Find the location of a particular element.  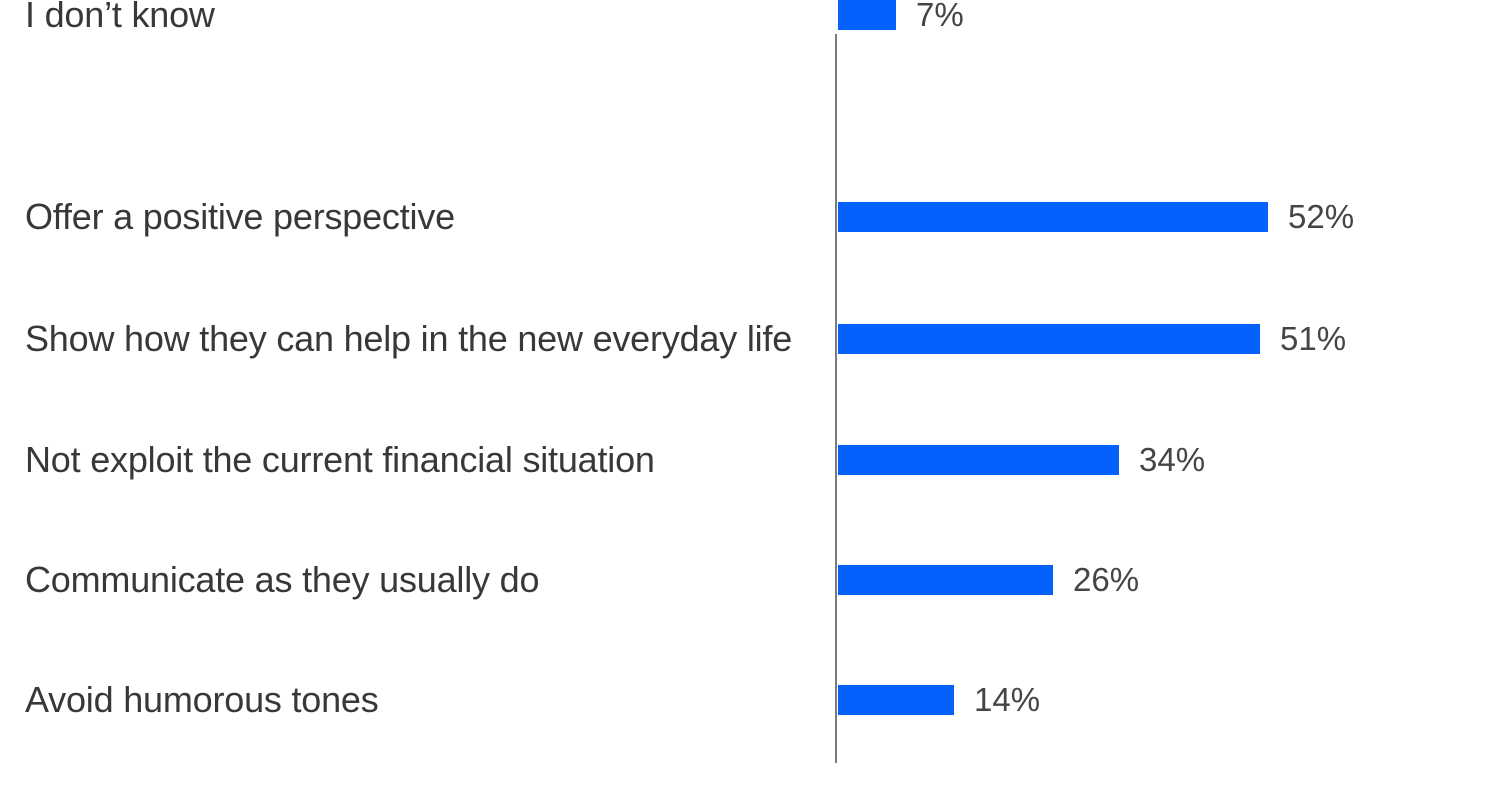

category-label: I don’t know is located at coordinates (120, 17).